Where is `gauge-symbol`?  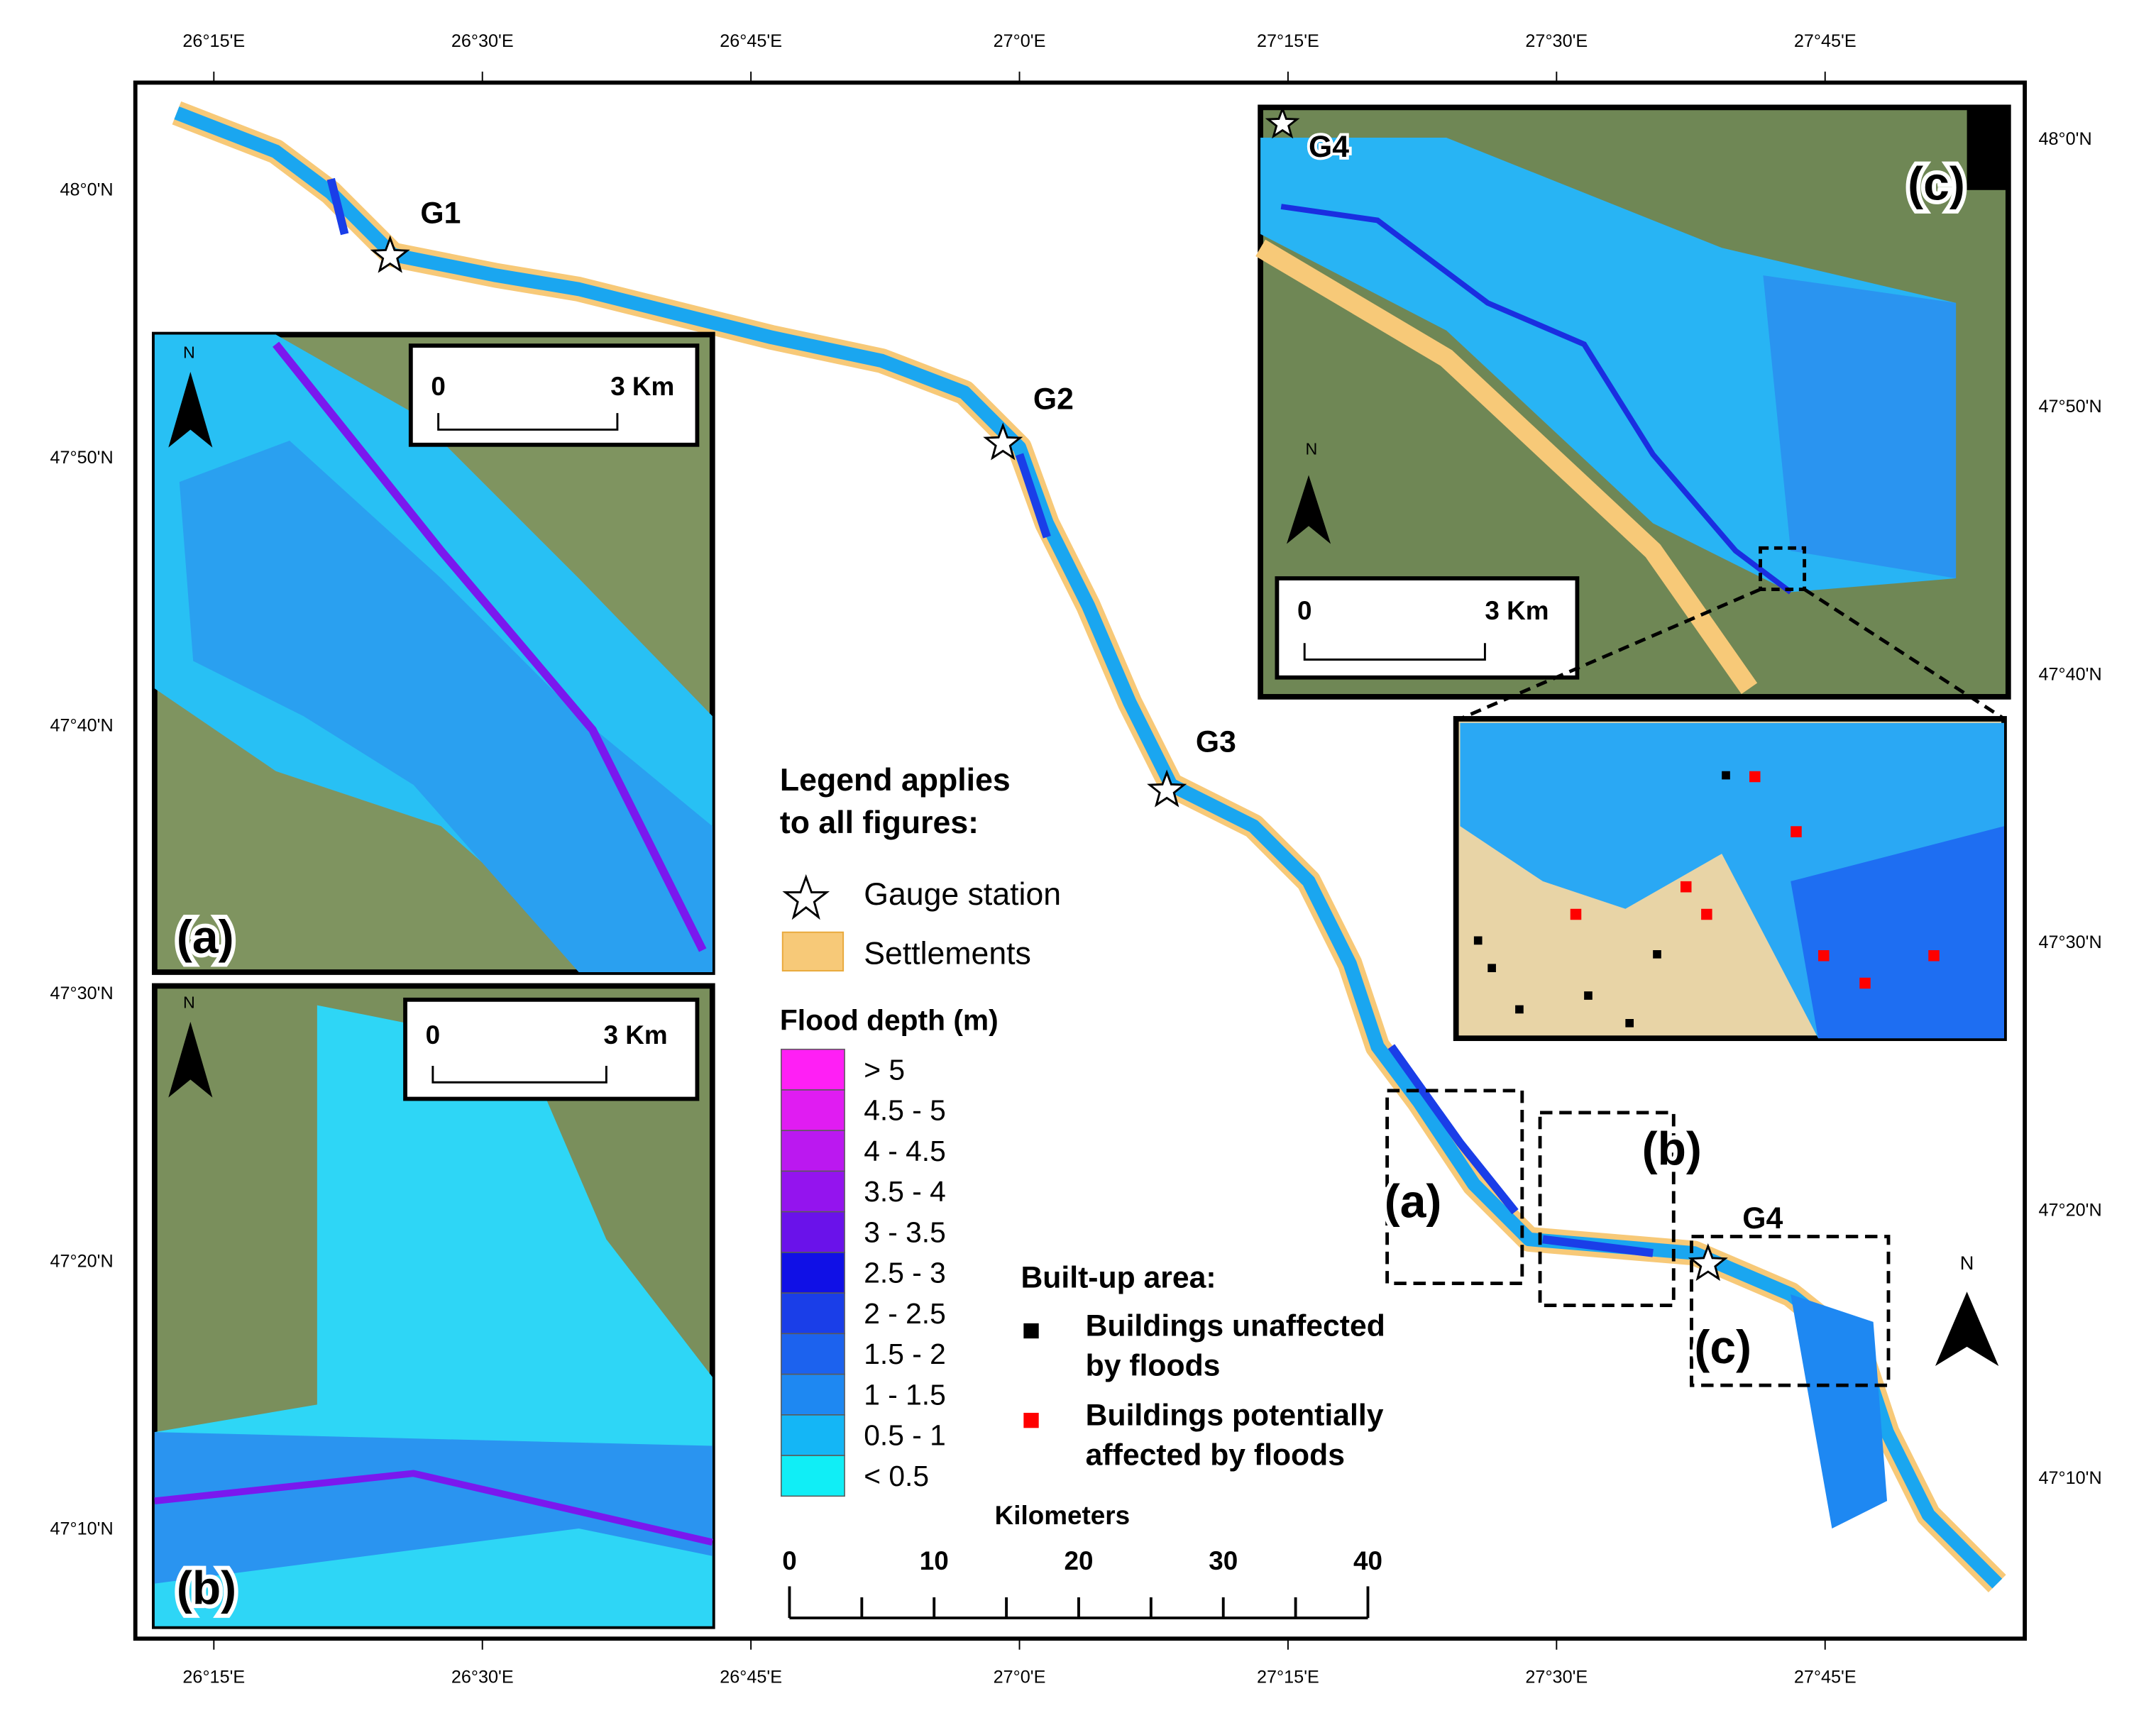
gauge-symbol is located at coordinates (806, 897).